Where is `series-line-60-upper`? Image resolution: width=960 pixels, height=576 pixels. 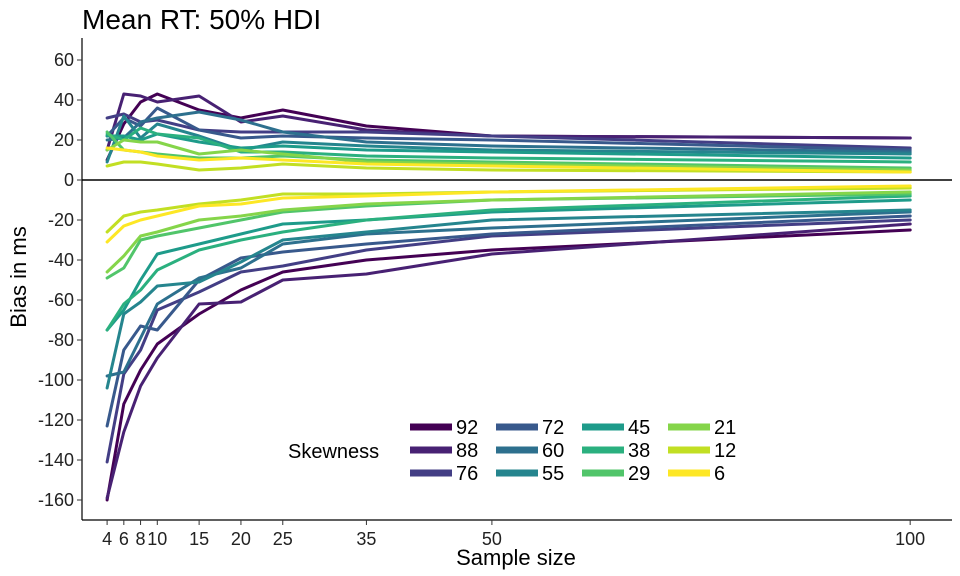 series-line-60-upper is located at coordinates (508, 132).